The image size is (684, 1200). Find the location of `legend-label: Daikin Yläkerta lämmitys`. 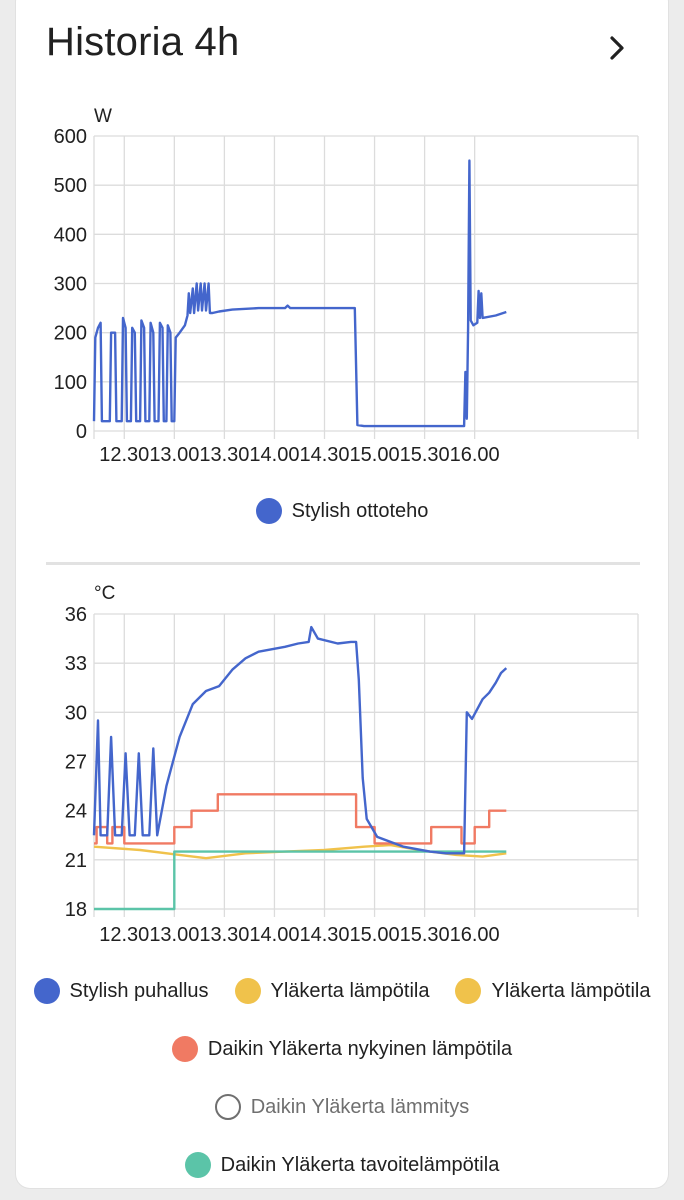

legend-label: Daikin Yläkerta lämmitys is located at coordinates (360, 1106).